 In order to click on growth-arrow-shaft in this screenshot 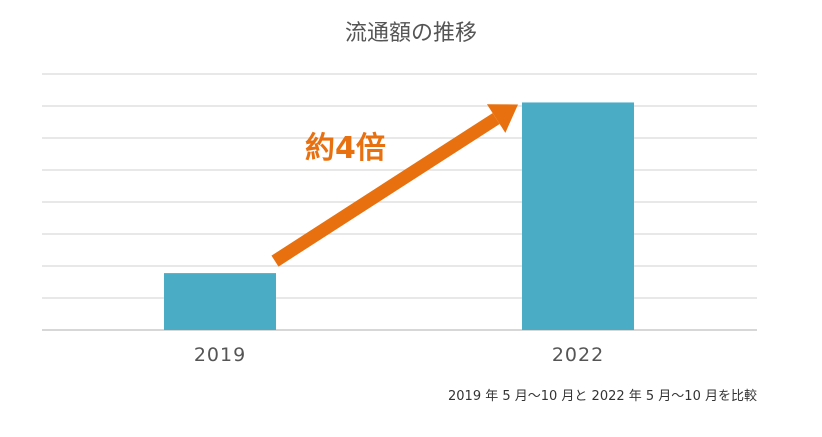, I will do `click(385, 190)`.